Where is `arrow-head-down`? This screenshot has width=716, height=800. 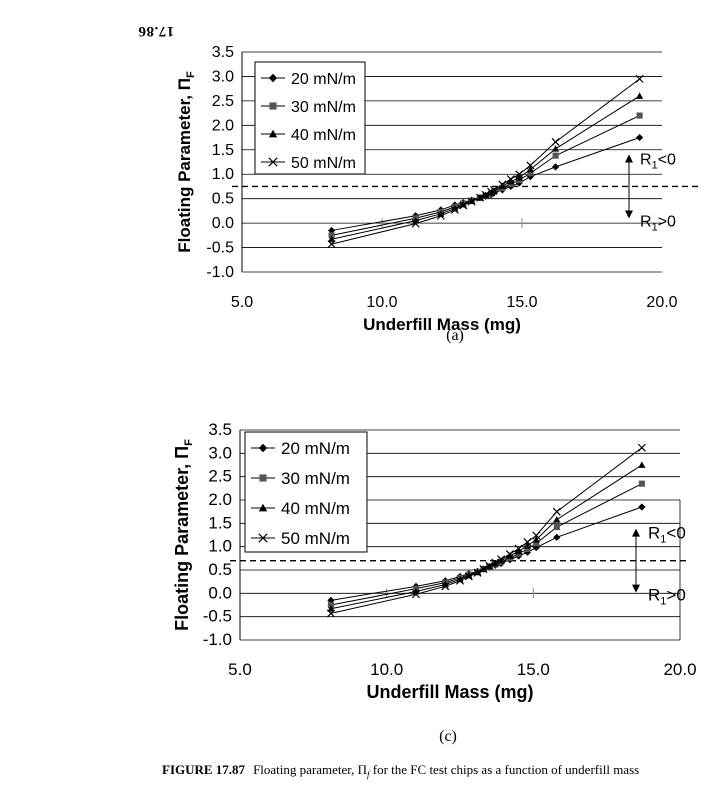
arrow-head-down is located at coordinates (629, 214).